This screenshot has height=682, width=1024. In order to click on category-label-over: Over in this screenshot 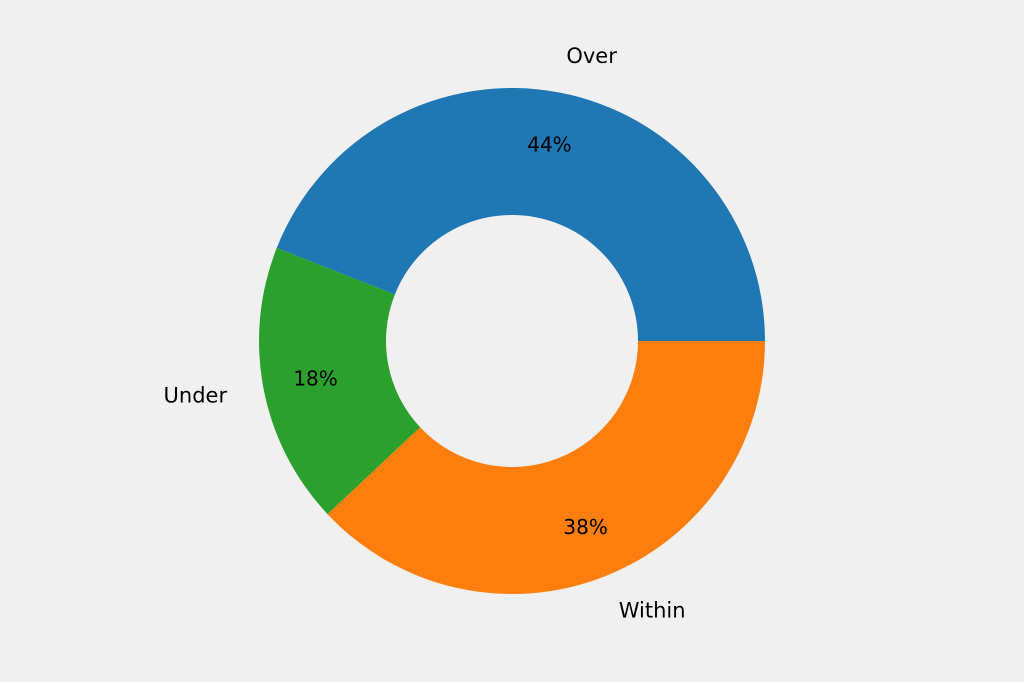, I will do `click(591, 56)`.